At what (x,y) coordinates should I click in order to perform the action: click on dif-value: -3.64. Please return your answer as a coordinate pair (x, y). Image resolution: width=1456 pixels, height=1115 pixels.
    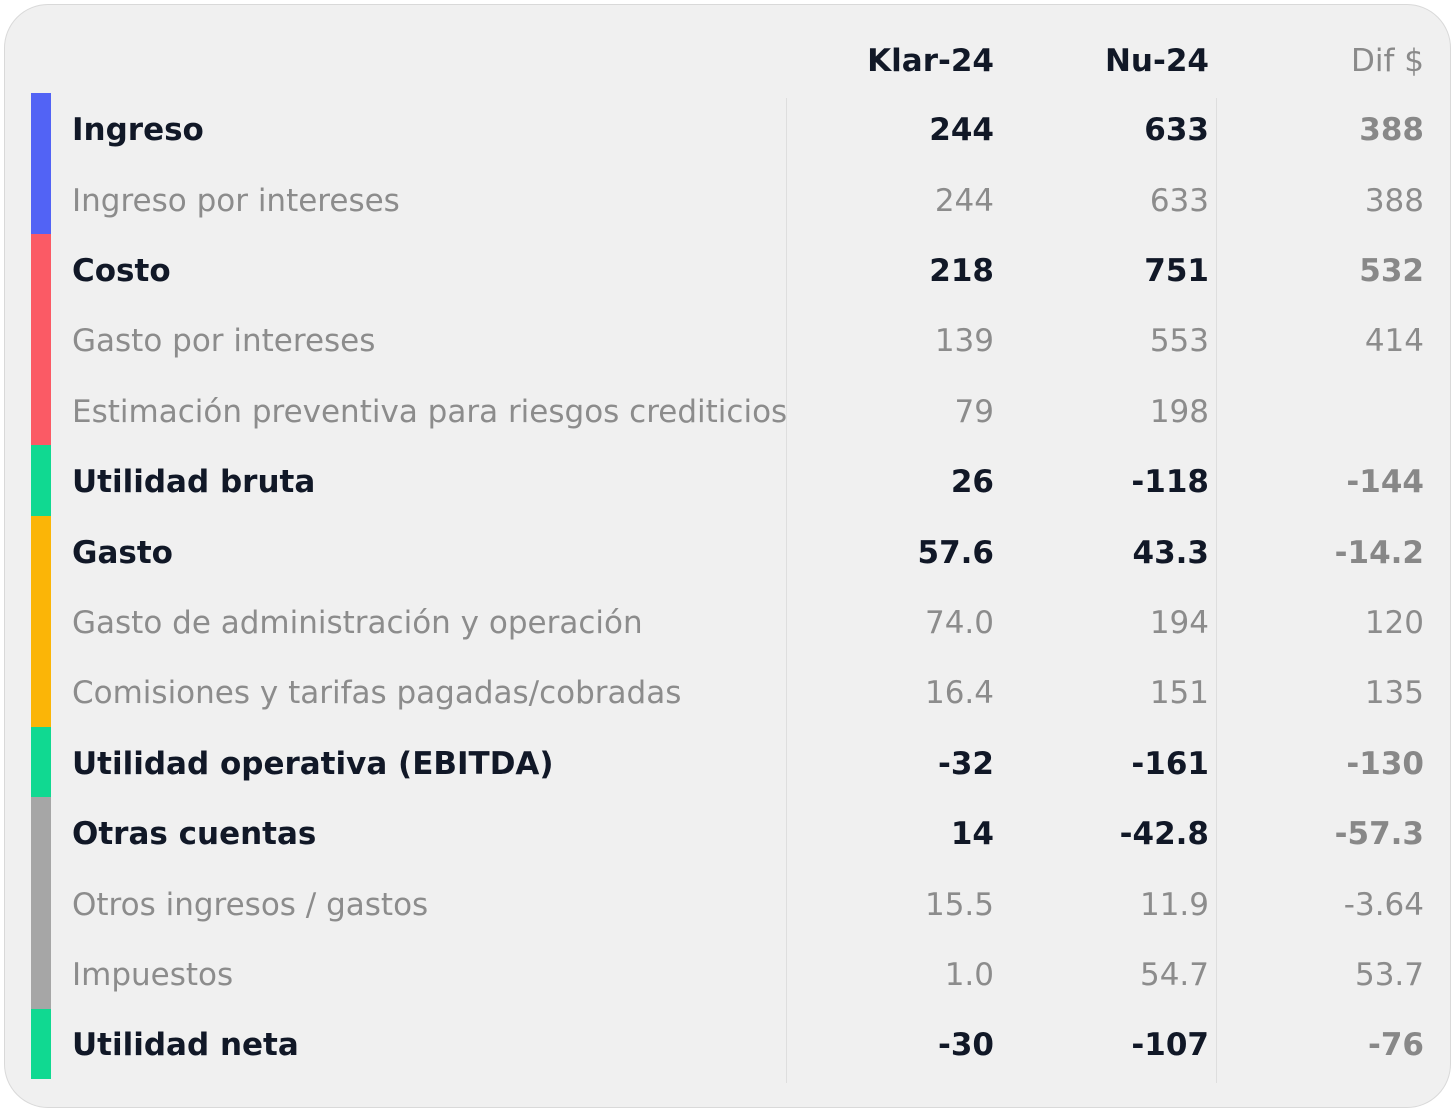
    Looking at the image, I should click on (1383, 904).